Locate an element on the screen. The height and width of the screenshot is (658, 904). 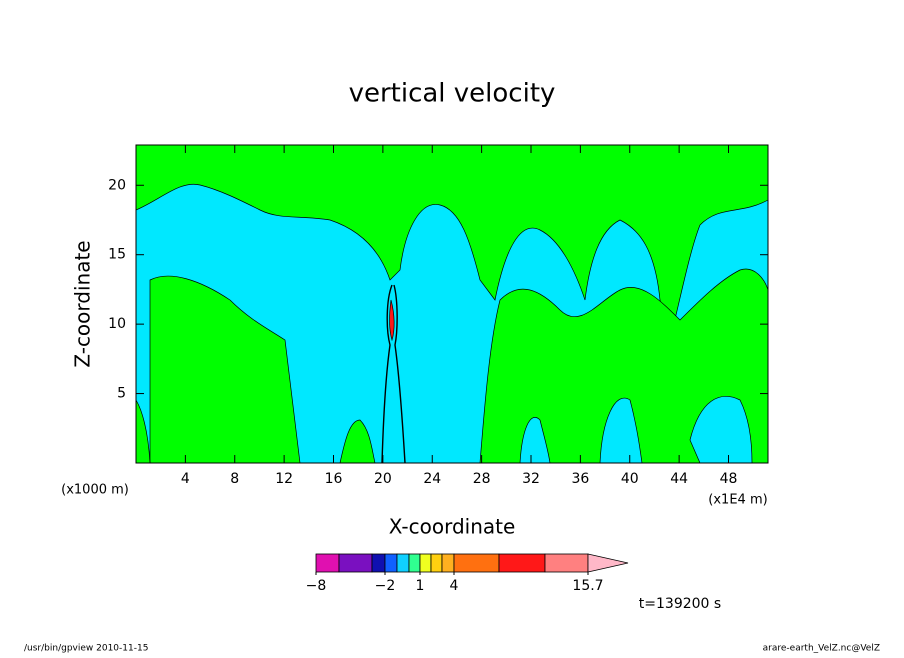
x-tick-label: 48 is located at coordinates (729, 479).